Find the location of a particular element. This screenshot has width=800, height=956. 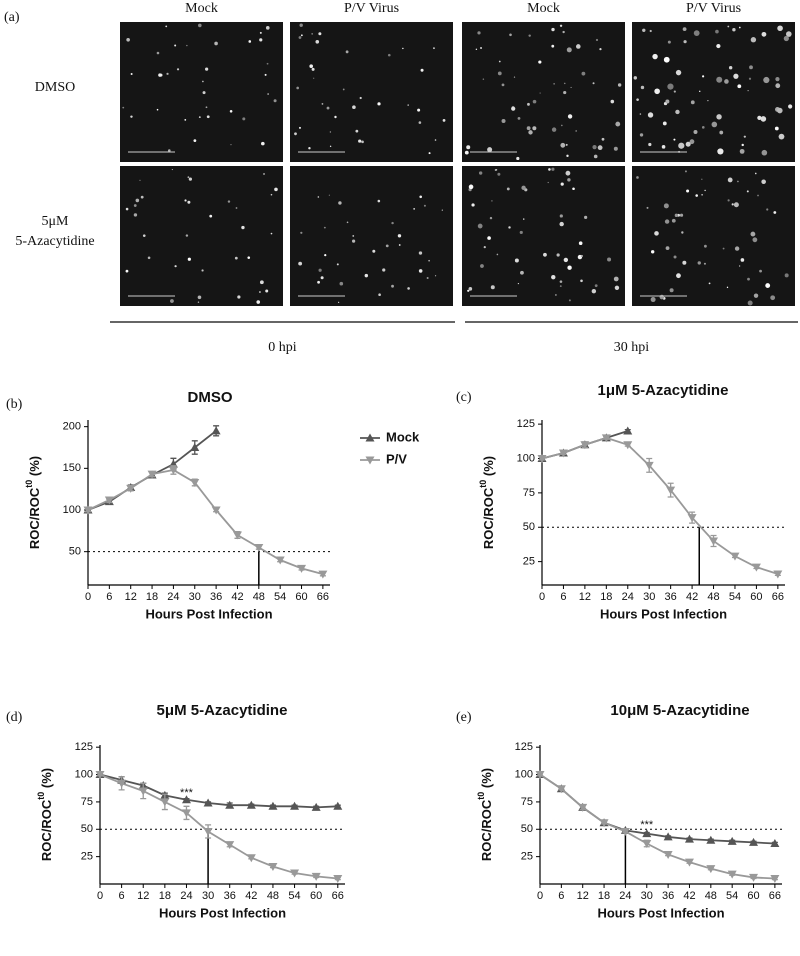

row-label: DMSO is located at coordinates (55, 87).